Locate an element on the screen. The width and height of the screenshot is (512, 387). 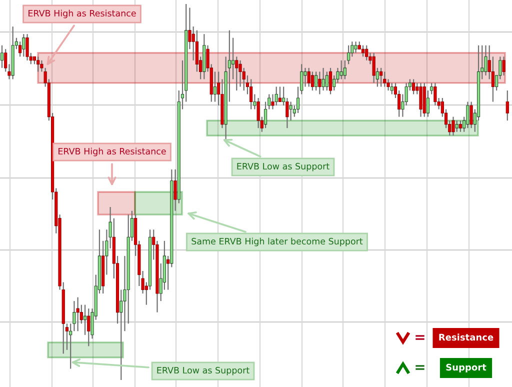
annotation: Support is located at coordinates (466, 368).